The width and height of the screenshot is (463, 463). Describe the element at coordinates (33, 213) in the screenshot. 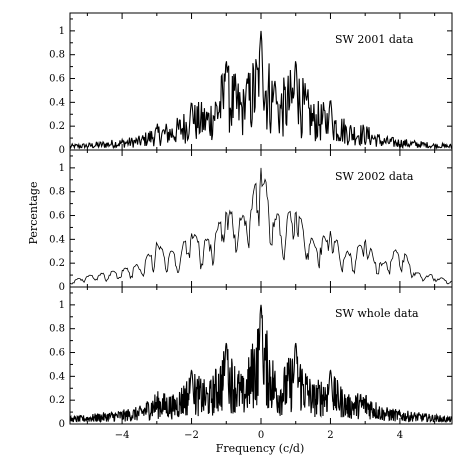

I see `y-axis-label: Percentage` at that location.